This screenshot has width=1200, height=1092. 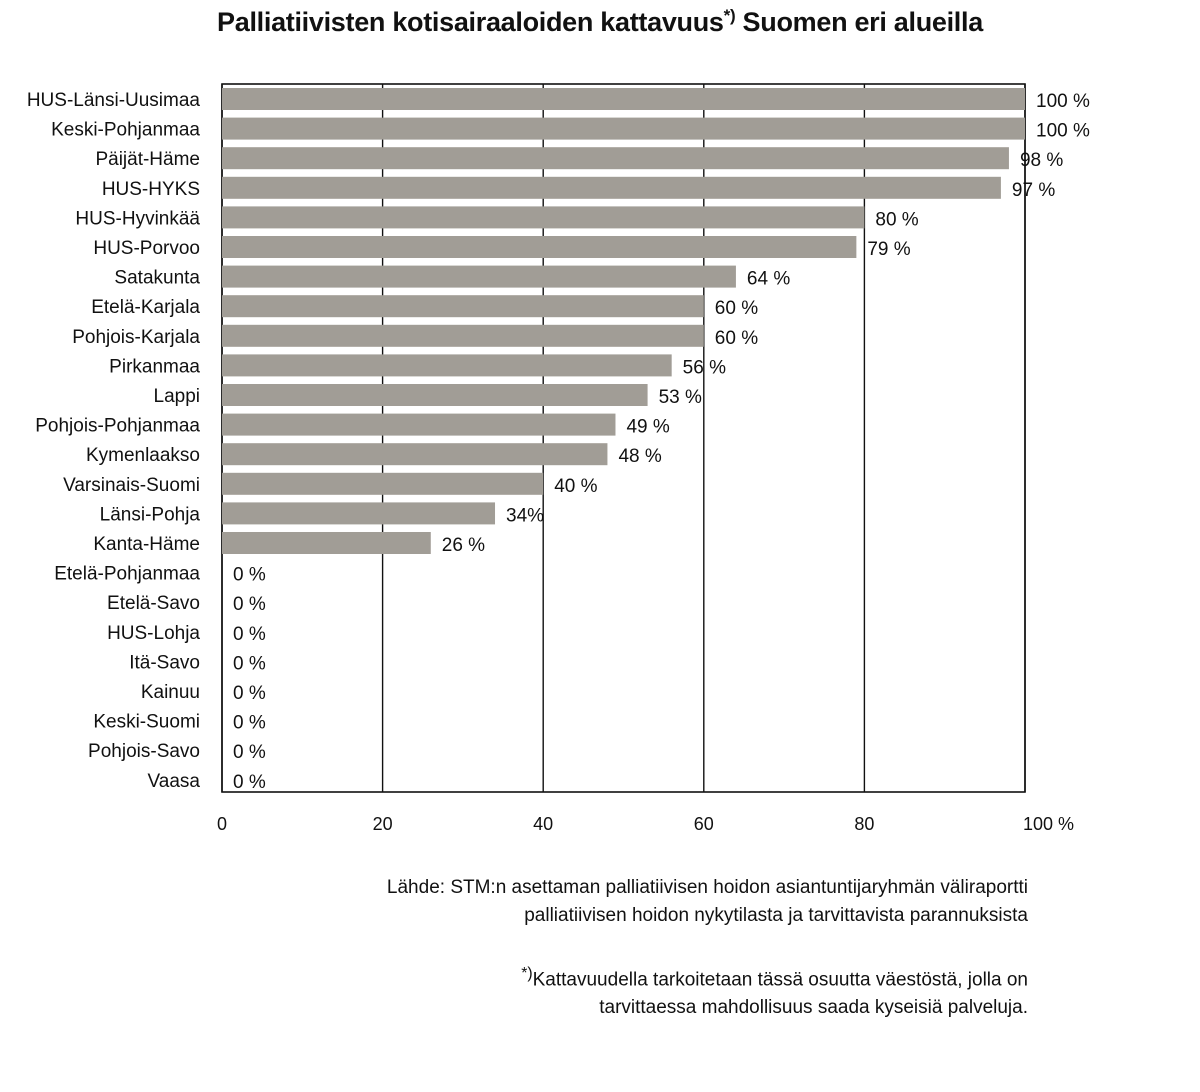 What do you see at coordinates (177, 396) in the screenshot?
I see `category-label: Lappi` at bounding box center [177, 396].